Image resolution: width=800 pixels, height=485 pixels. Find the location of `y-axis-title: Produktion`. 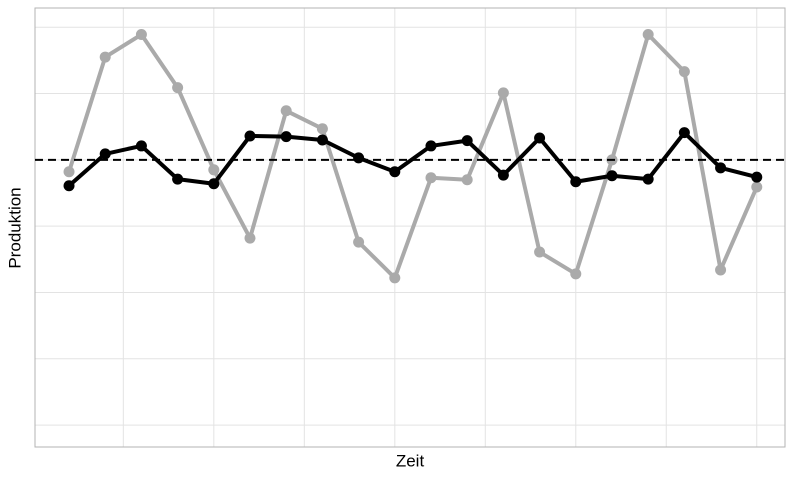

y-axis-title: Produktion is located at coordinates (14, 227).